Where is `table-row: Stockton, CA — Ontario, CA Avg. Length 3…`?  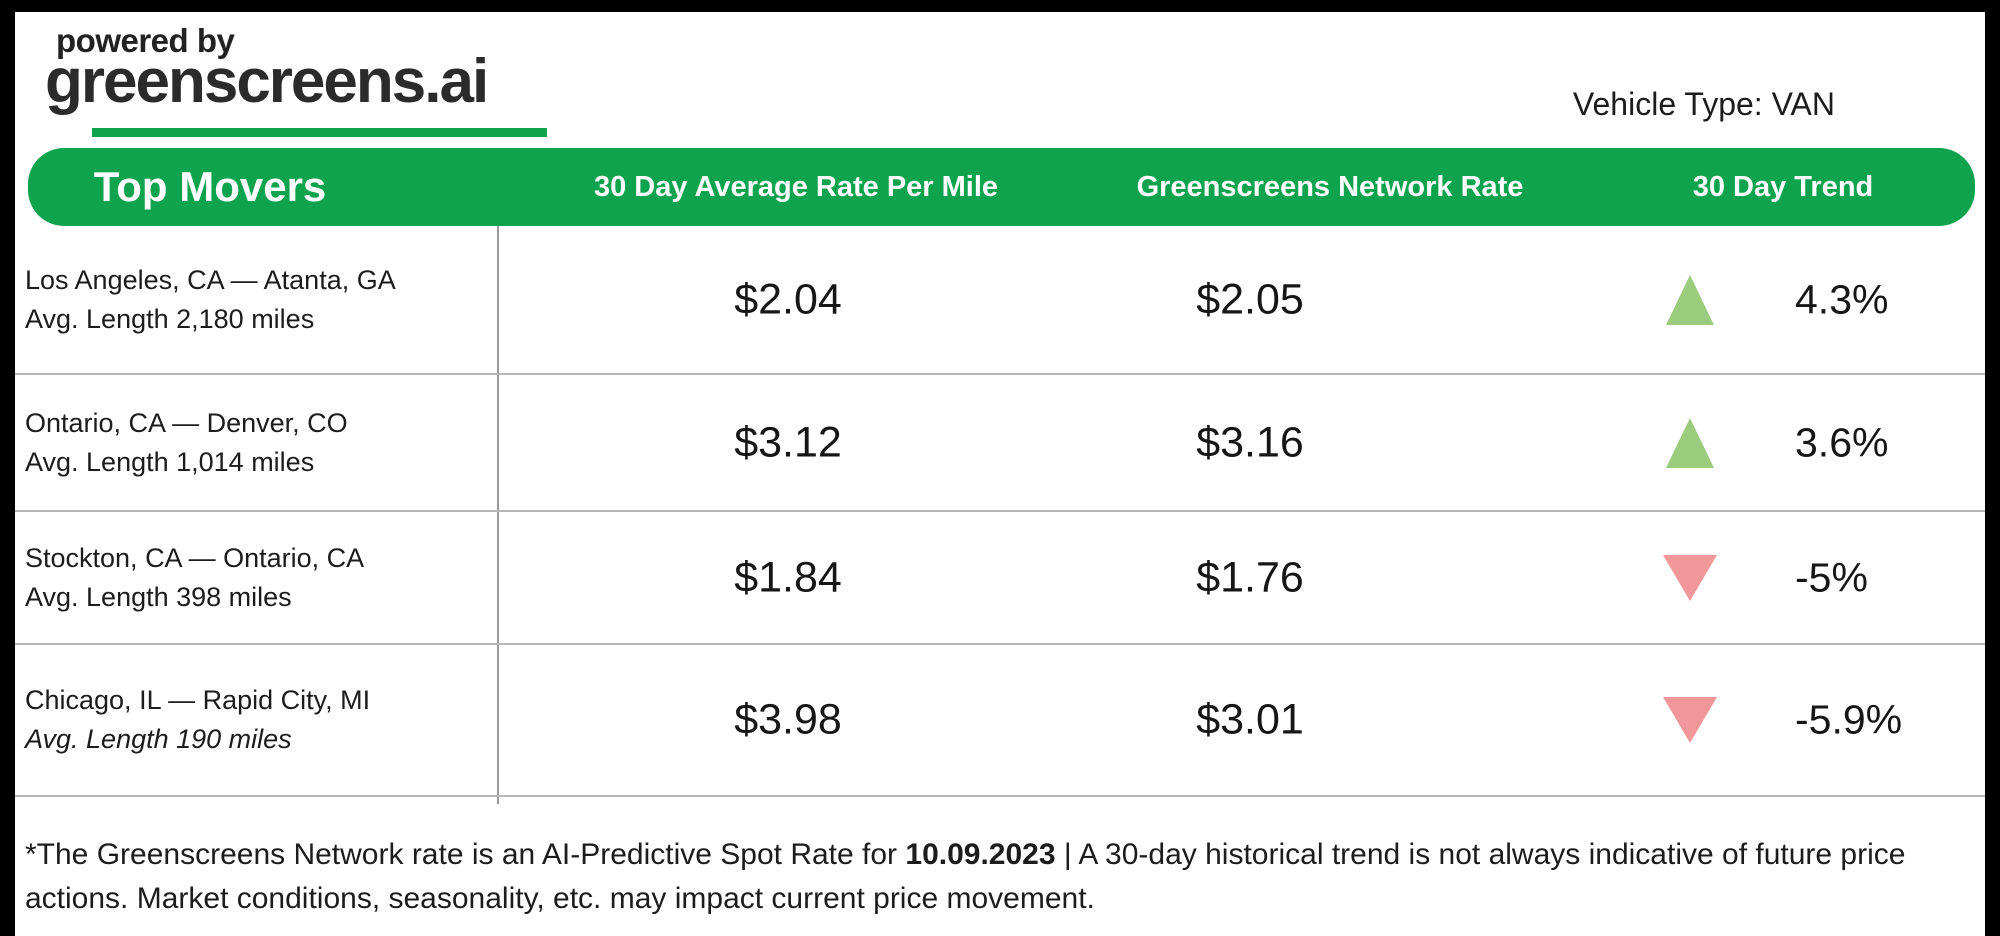
table-row: Stockton, CA — Ontario, CA Avg. Length 3… is located at coordinates (1000, 578).